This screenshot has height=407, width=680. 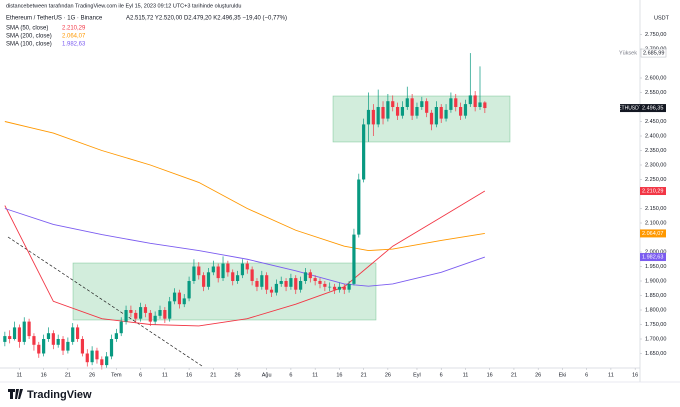 I want to click on brand-logo: TradingView, so click(x=50, y=395).